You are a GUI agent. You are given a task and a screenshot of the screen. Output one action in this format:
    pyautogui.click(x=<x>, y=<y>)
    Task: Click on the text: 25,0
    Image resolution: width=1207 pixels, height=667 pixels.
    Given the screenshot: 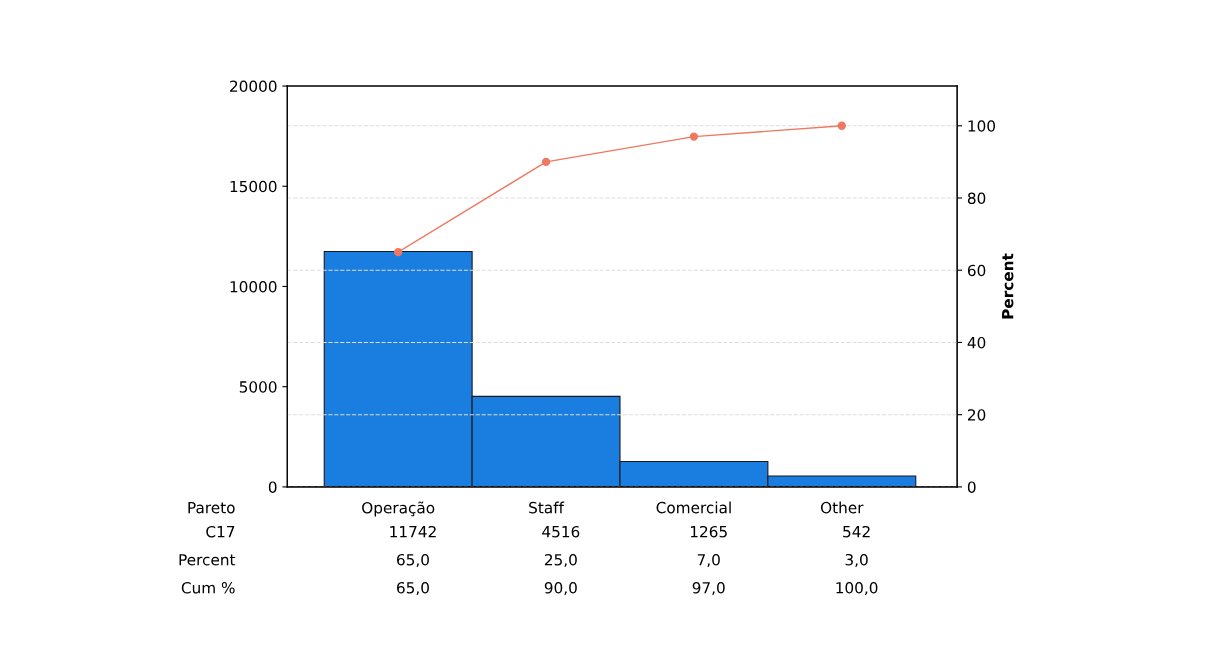 What is the action you would take?
    pyautogui.click(x=560, y=560)
    